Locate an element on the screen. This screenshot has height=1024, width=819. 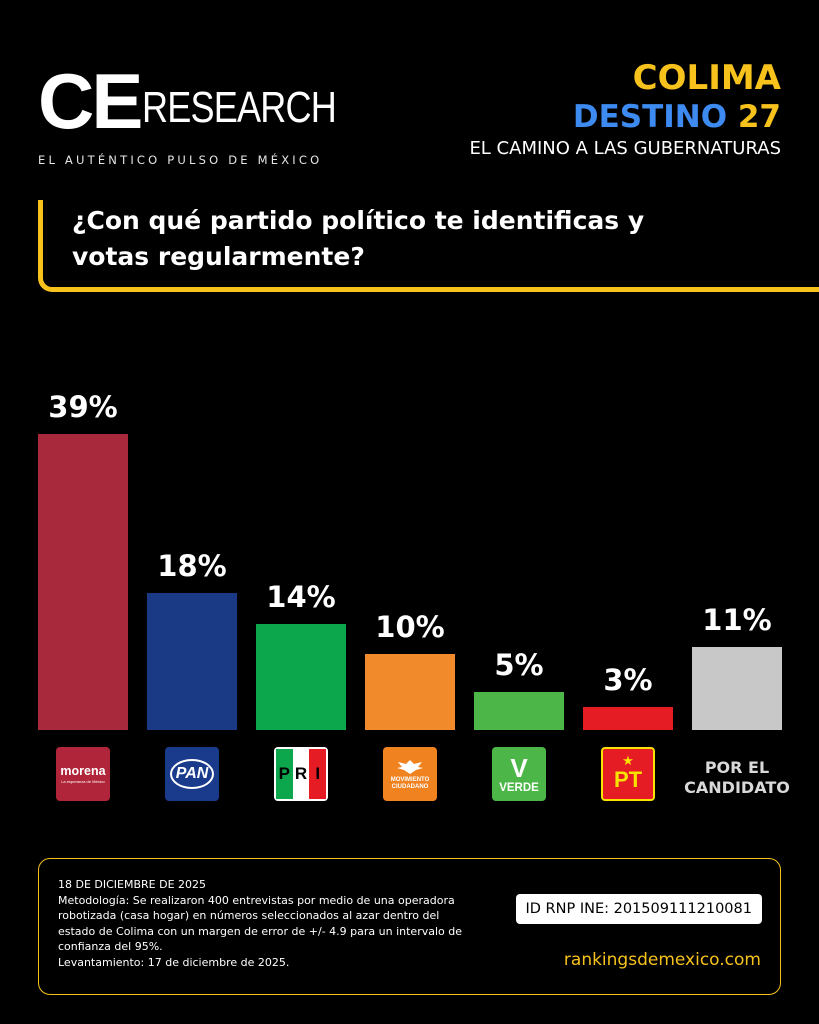
verde-logo-text: VERDE is located at coordinates (519, 788).